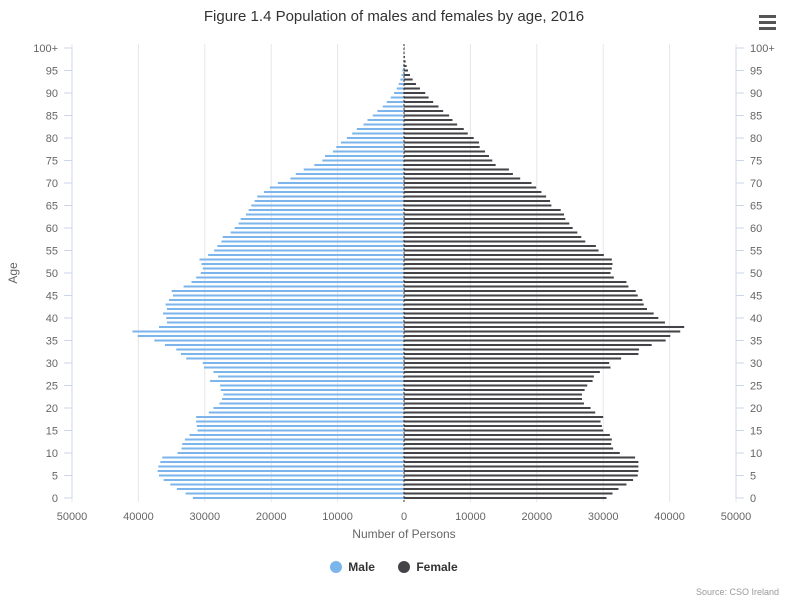  Describe the element at coordinates (756, 454) in the screenshot. I see `y-tick-label-right: 10` at that location.